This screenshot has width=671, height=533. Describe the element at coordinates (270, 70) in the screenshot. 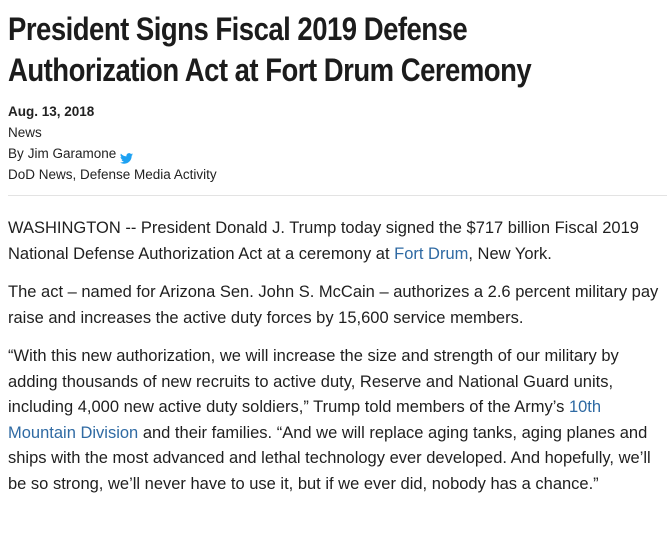

I see `headline-line-2: Authorization Act at Fort Drum Ceremony` at that location.